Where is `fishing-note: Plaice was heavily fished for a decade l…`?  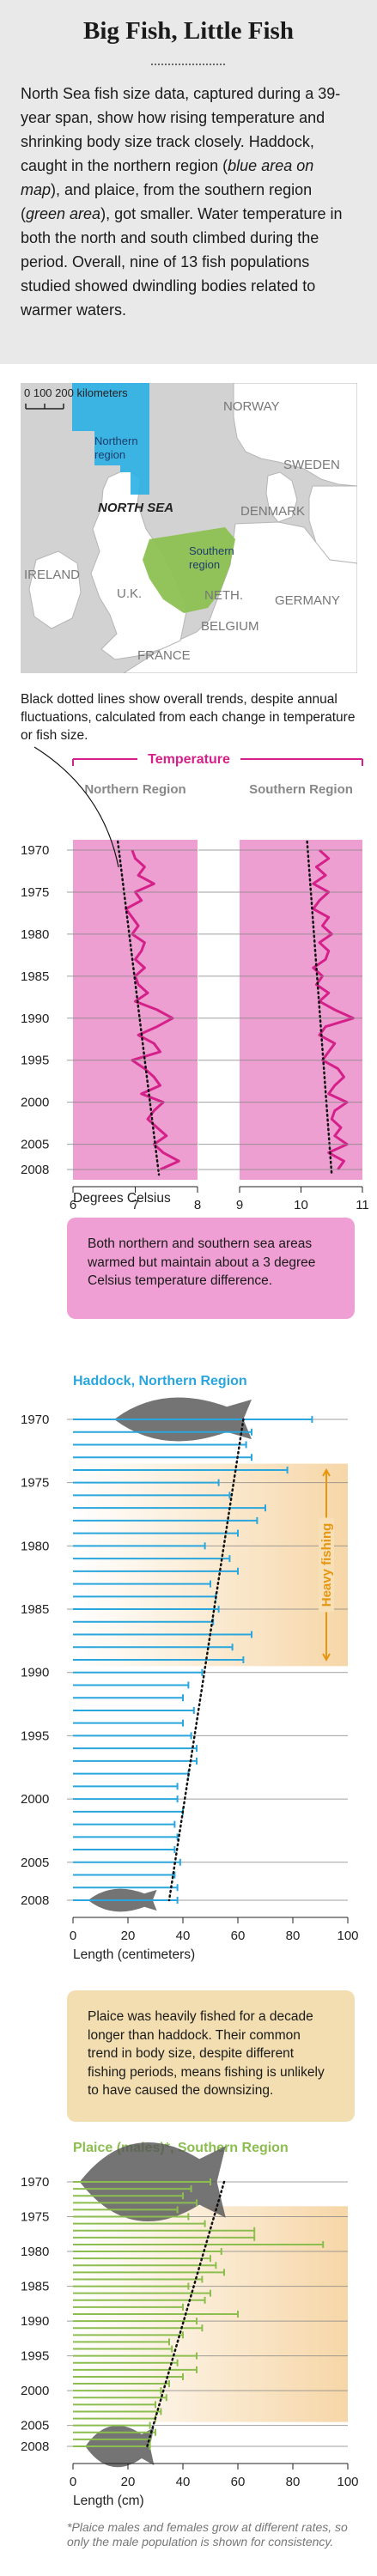
fishing-note: Plaice was heavily fished for a decade l… is located at coordinates (211, 2056).